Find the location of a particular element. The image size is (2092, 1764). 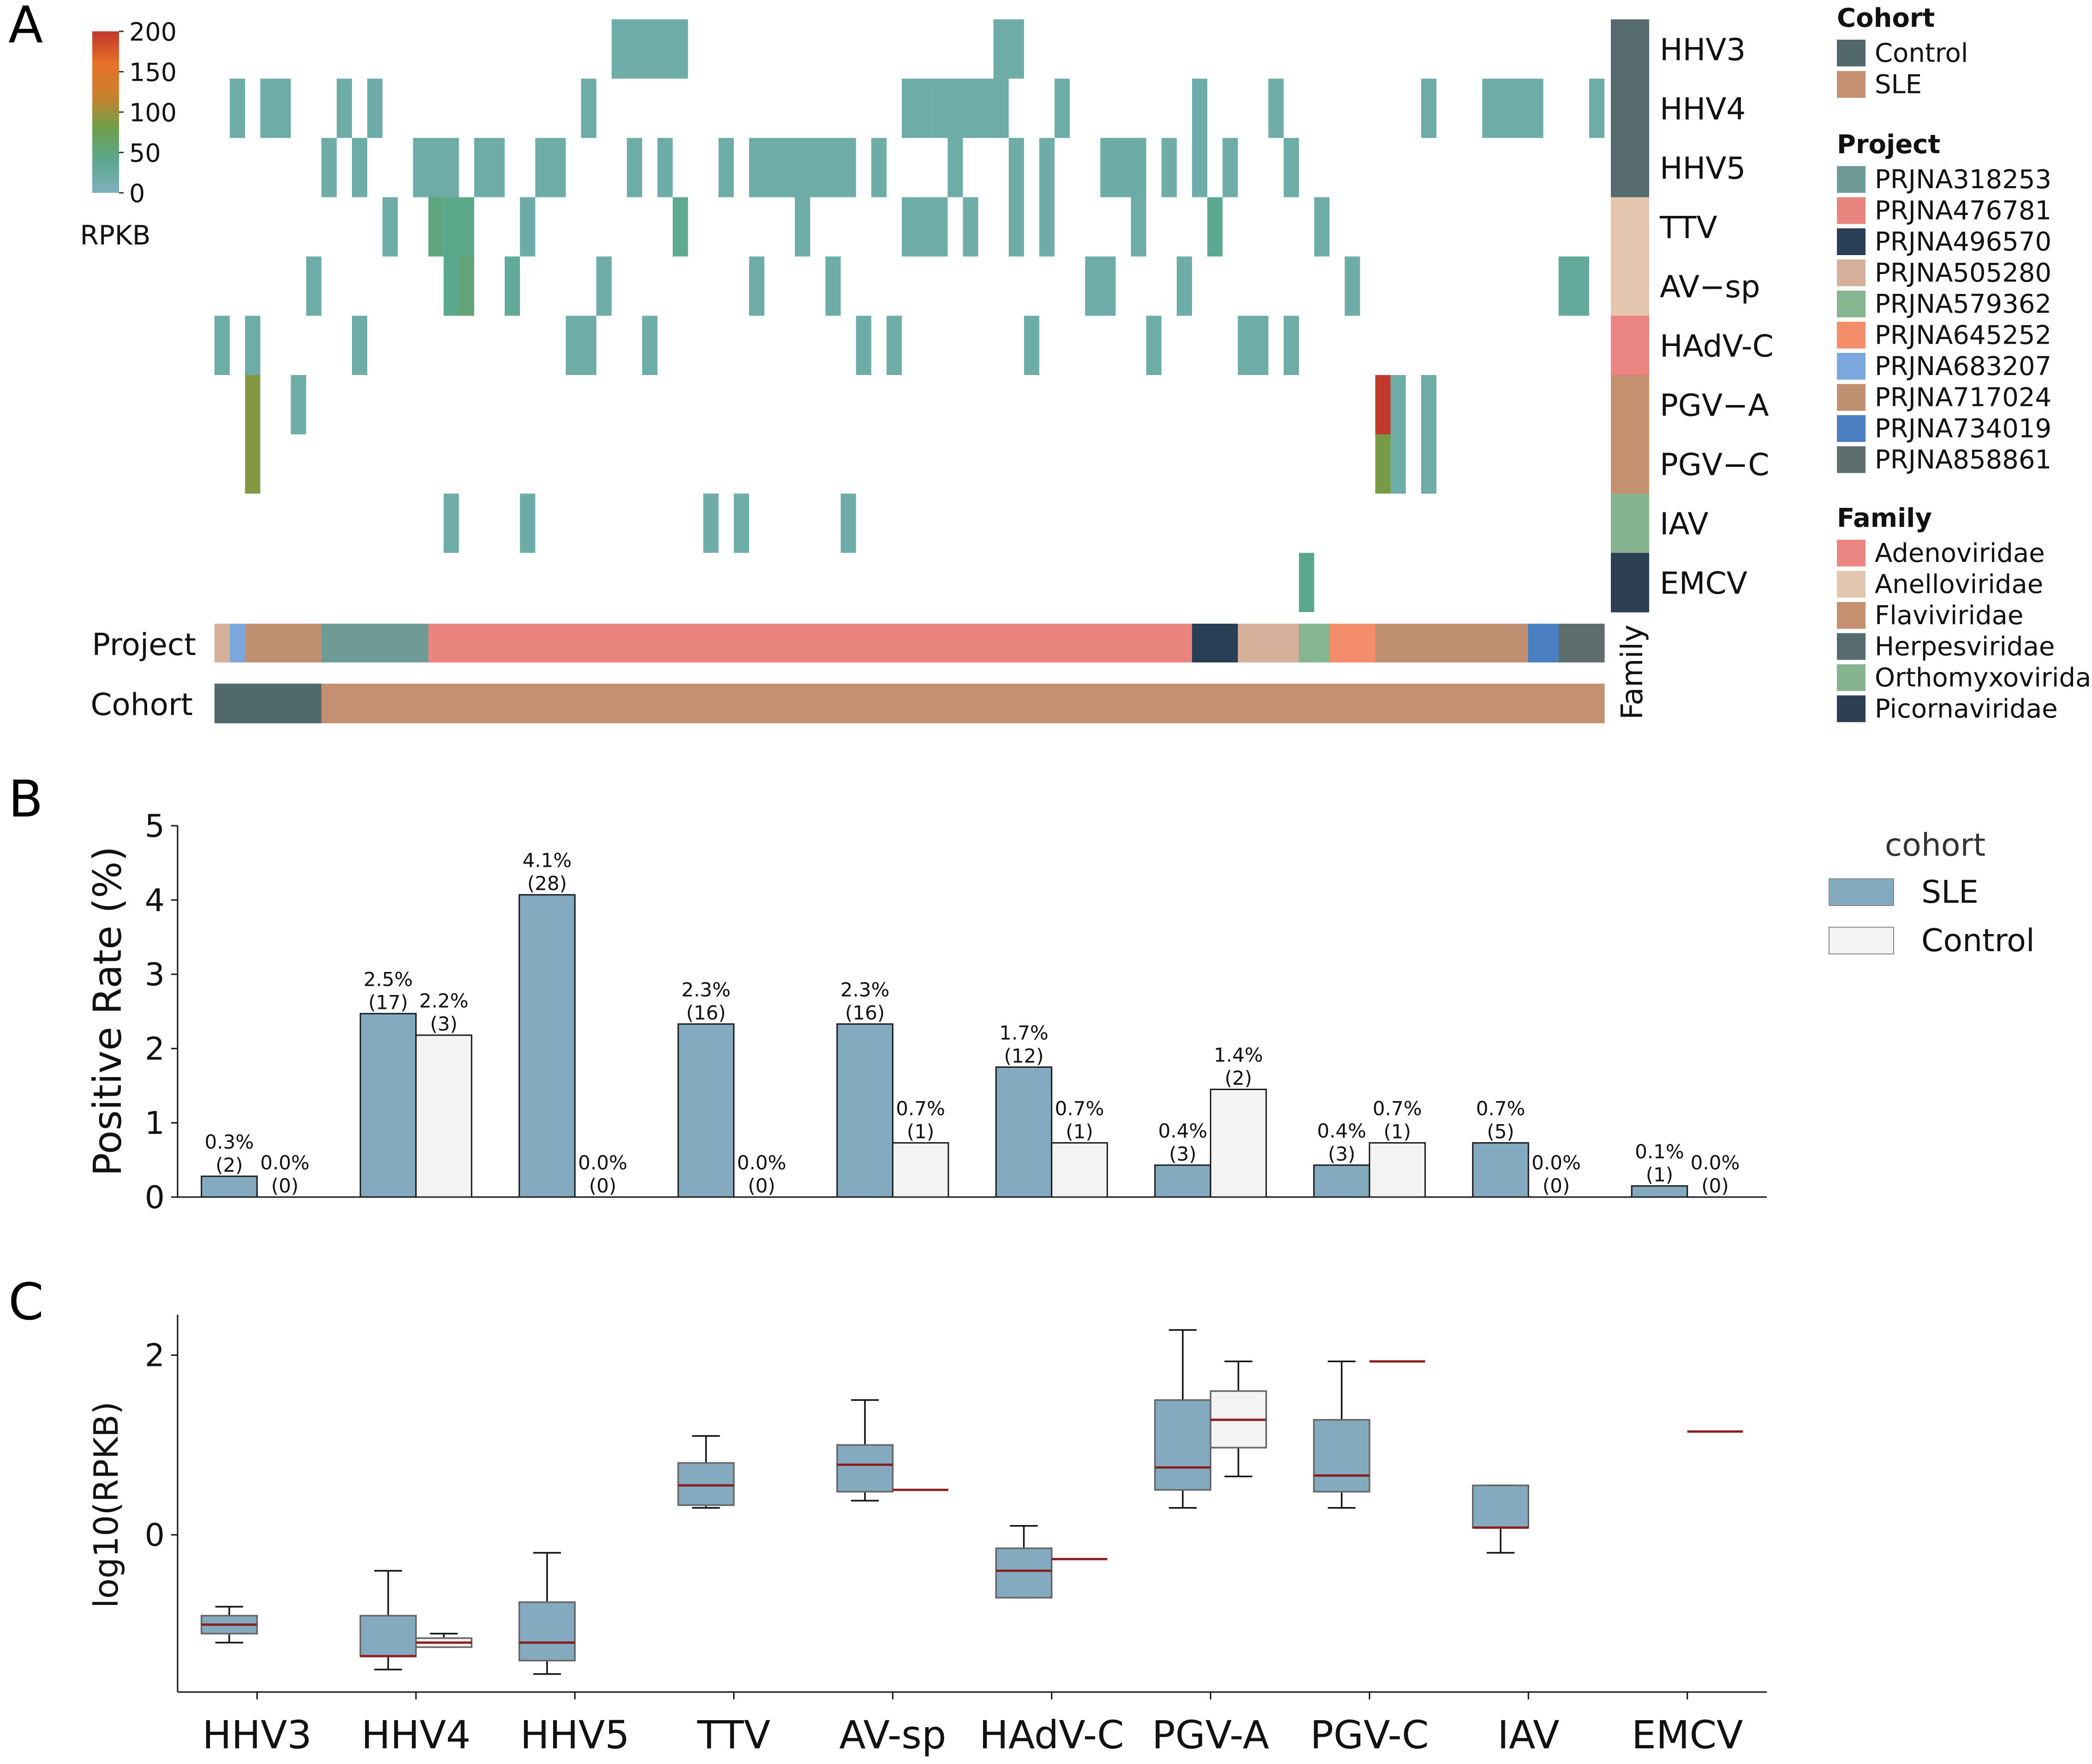

project-track-label: Project is located at coordinates (144, 644).